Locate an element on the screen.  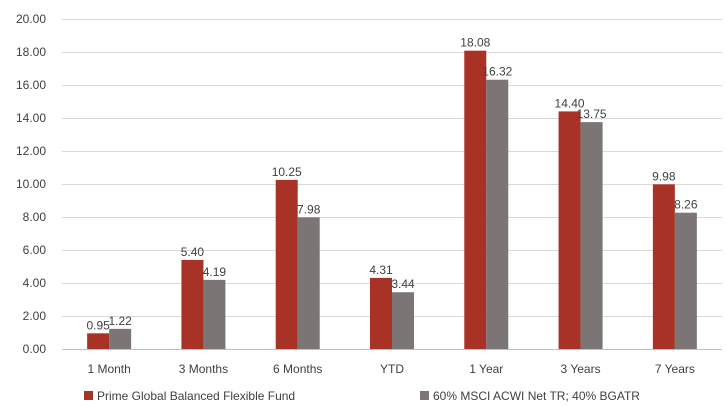
data-label: 10.25 is located at coordinates (287, 172).